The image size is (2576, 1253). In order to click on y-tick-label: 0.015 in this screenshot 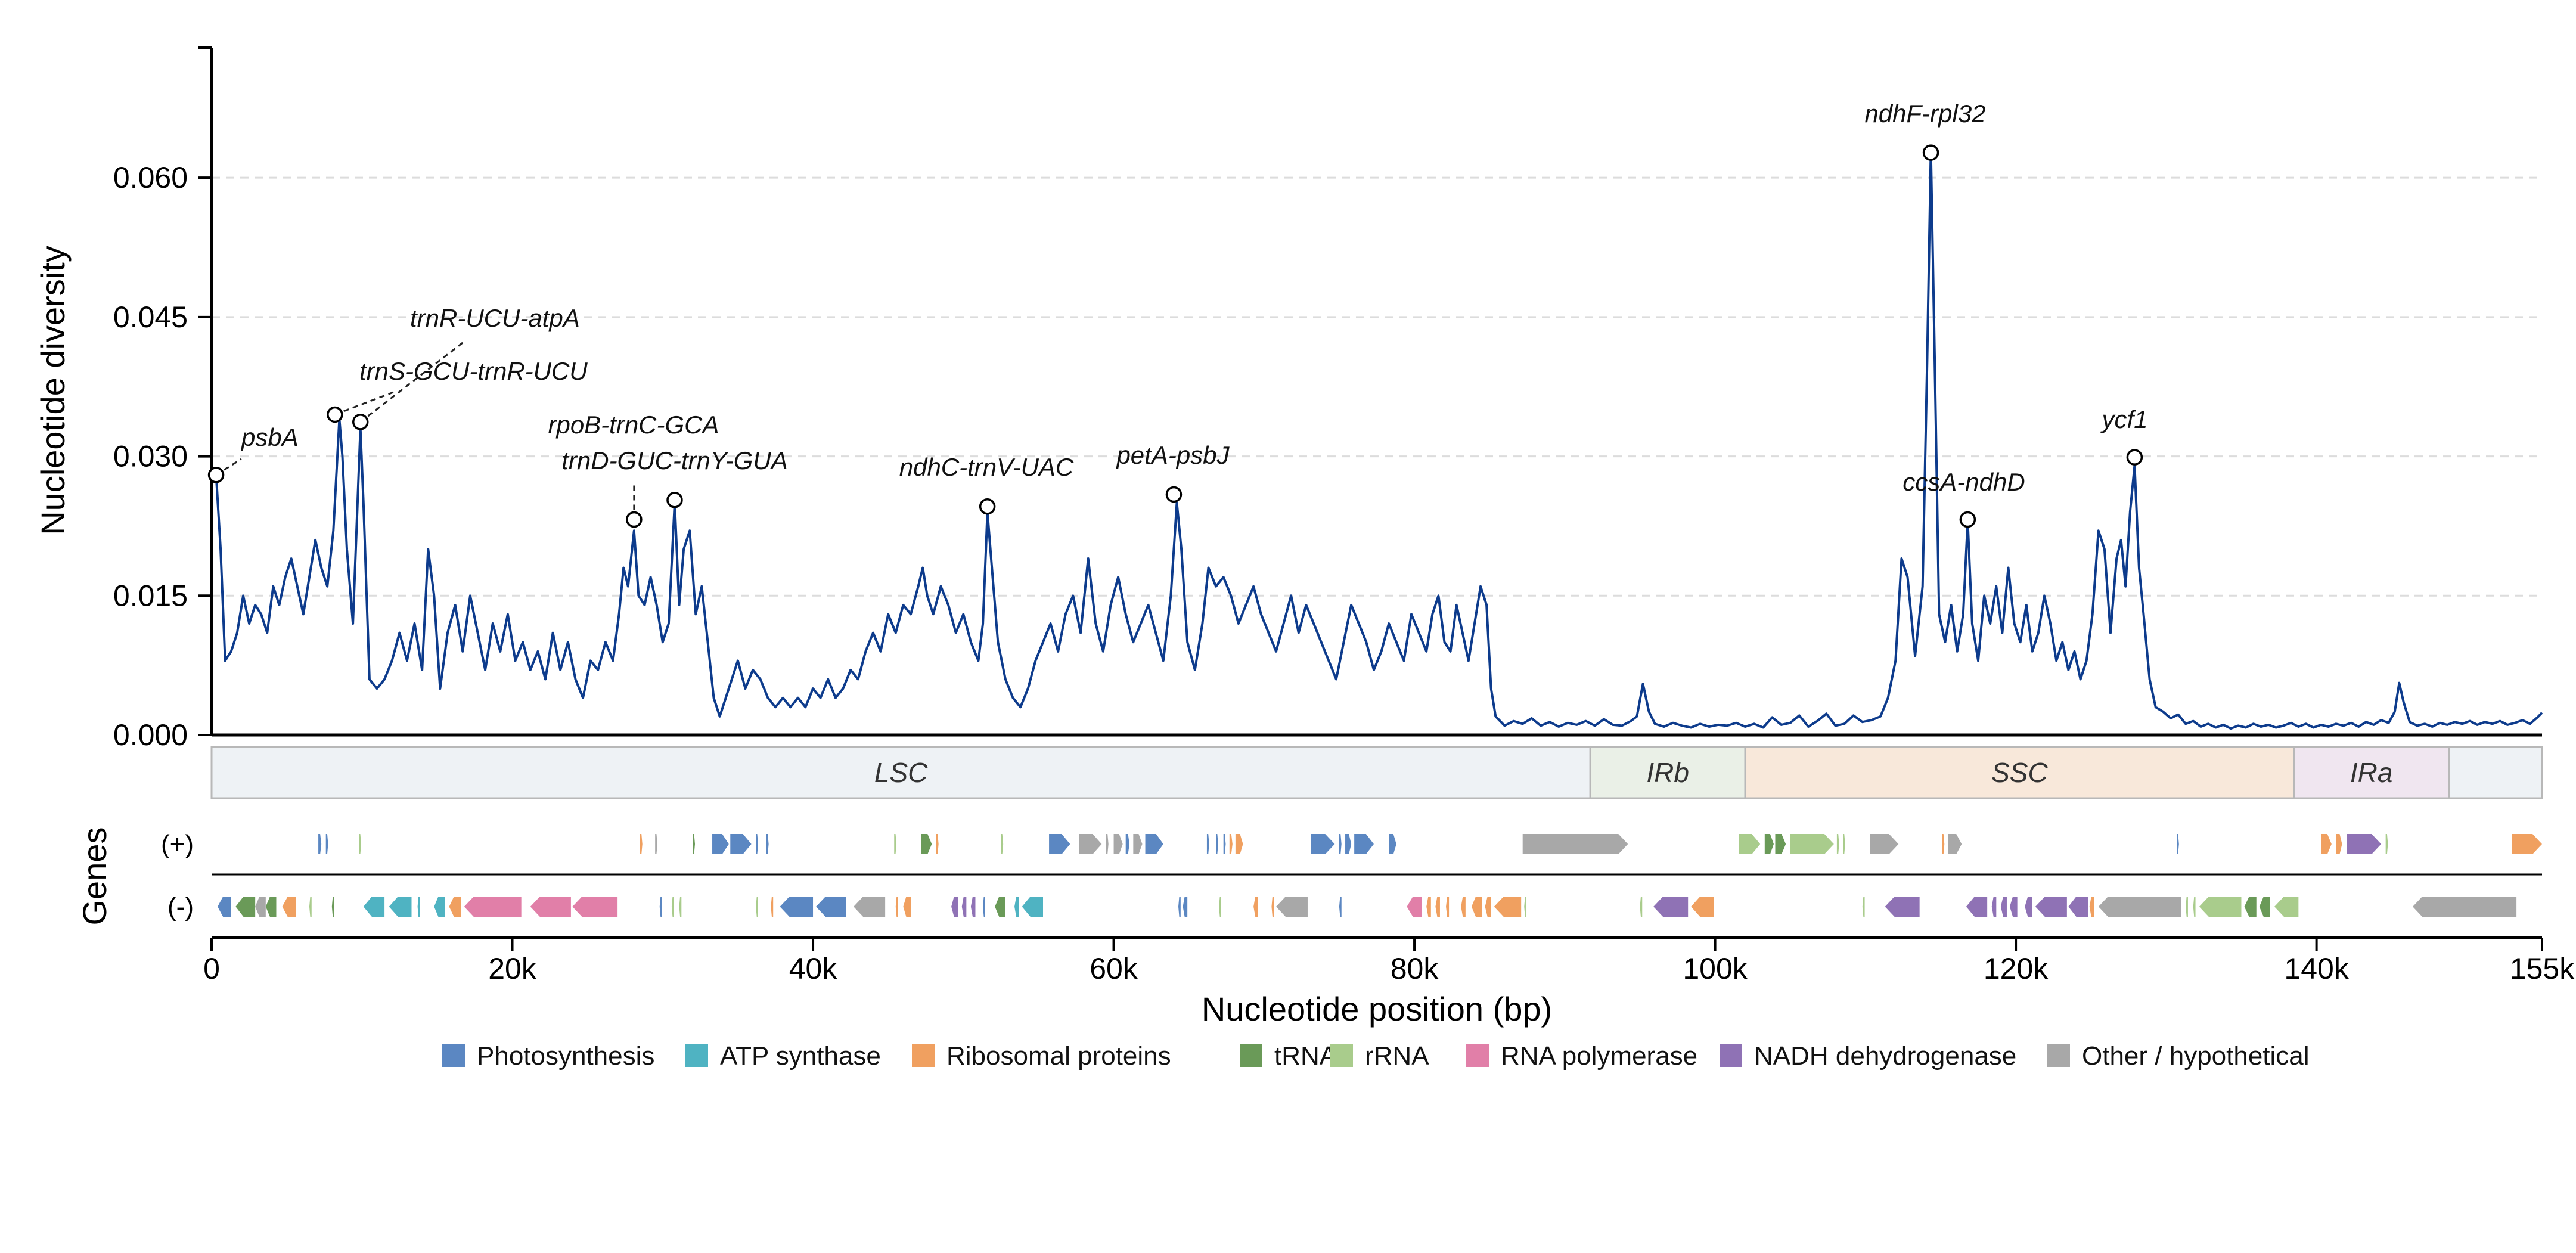, I will do `click(151, 595)`.